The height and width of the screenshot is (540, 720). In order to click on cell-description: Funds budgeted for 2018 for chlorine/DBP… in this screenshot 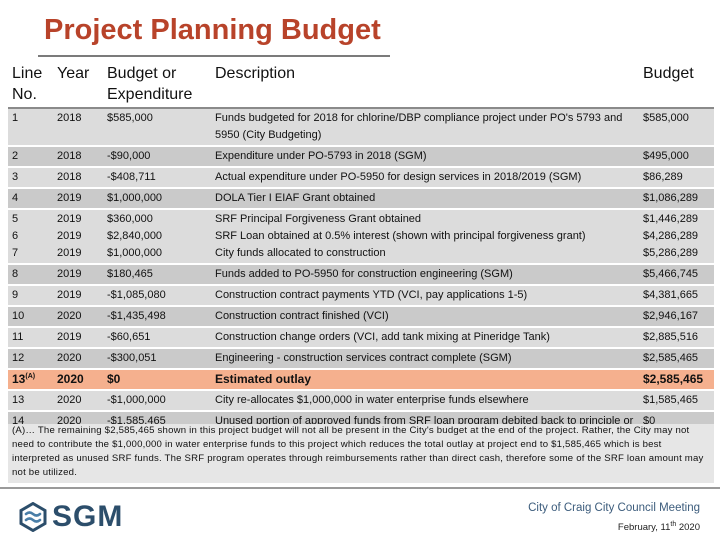, I will do `click(425, 127)`.